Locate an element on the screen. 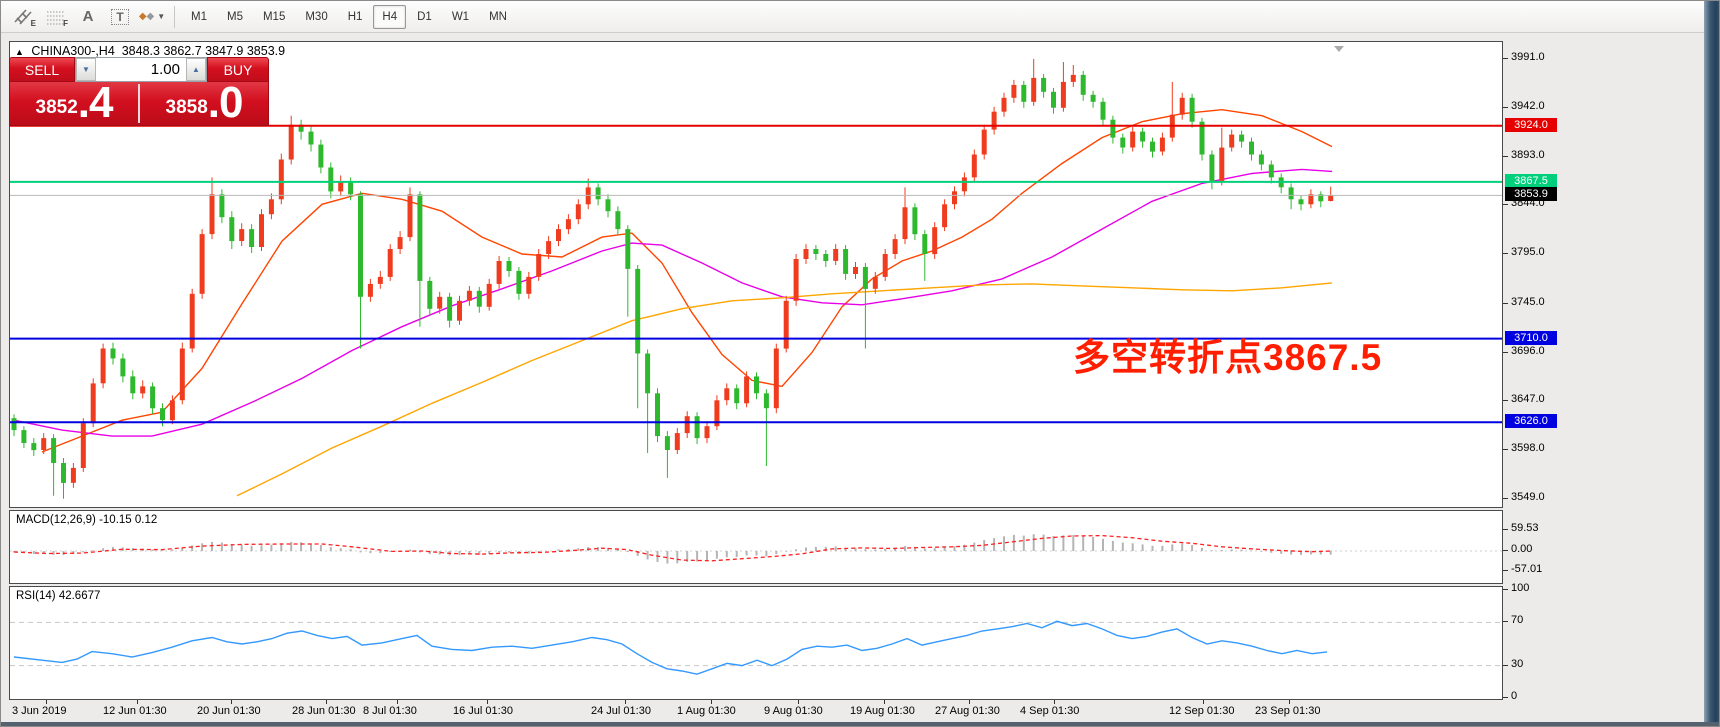 This screenshot has height=727, width=1720. timeframe-button-w1: W1 is located at coordinates (460, 16).